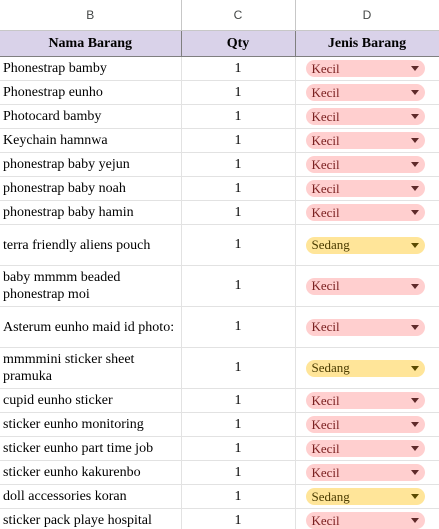 The width and height of the screenshot is (439, 529). I want to click on table-row: cupid eunho sticker 1 Kecil, so click(219, 400).